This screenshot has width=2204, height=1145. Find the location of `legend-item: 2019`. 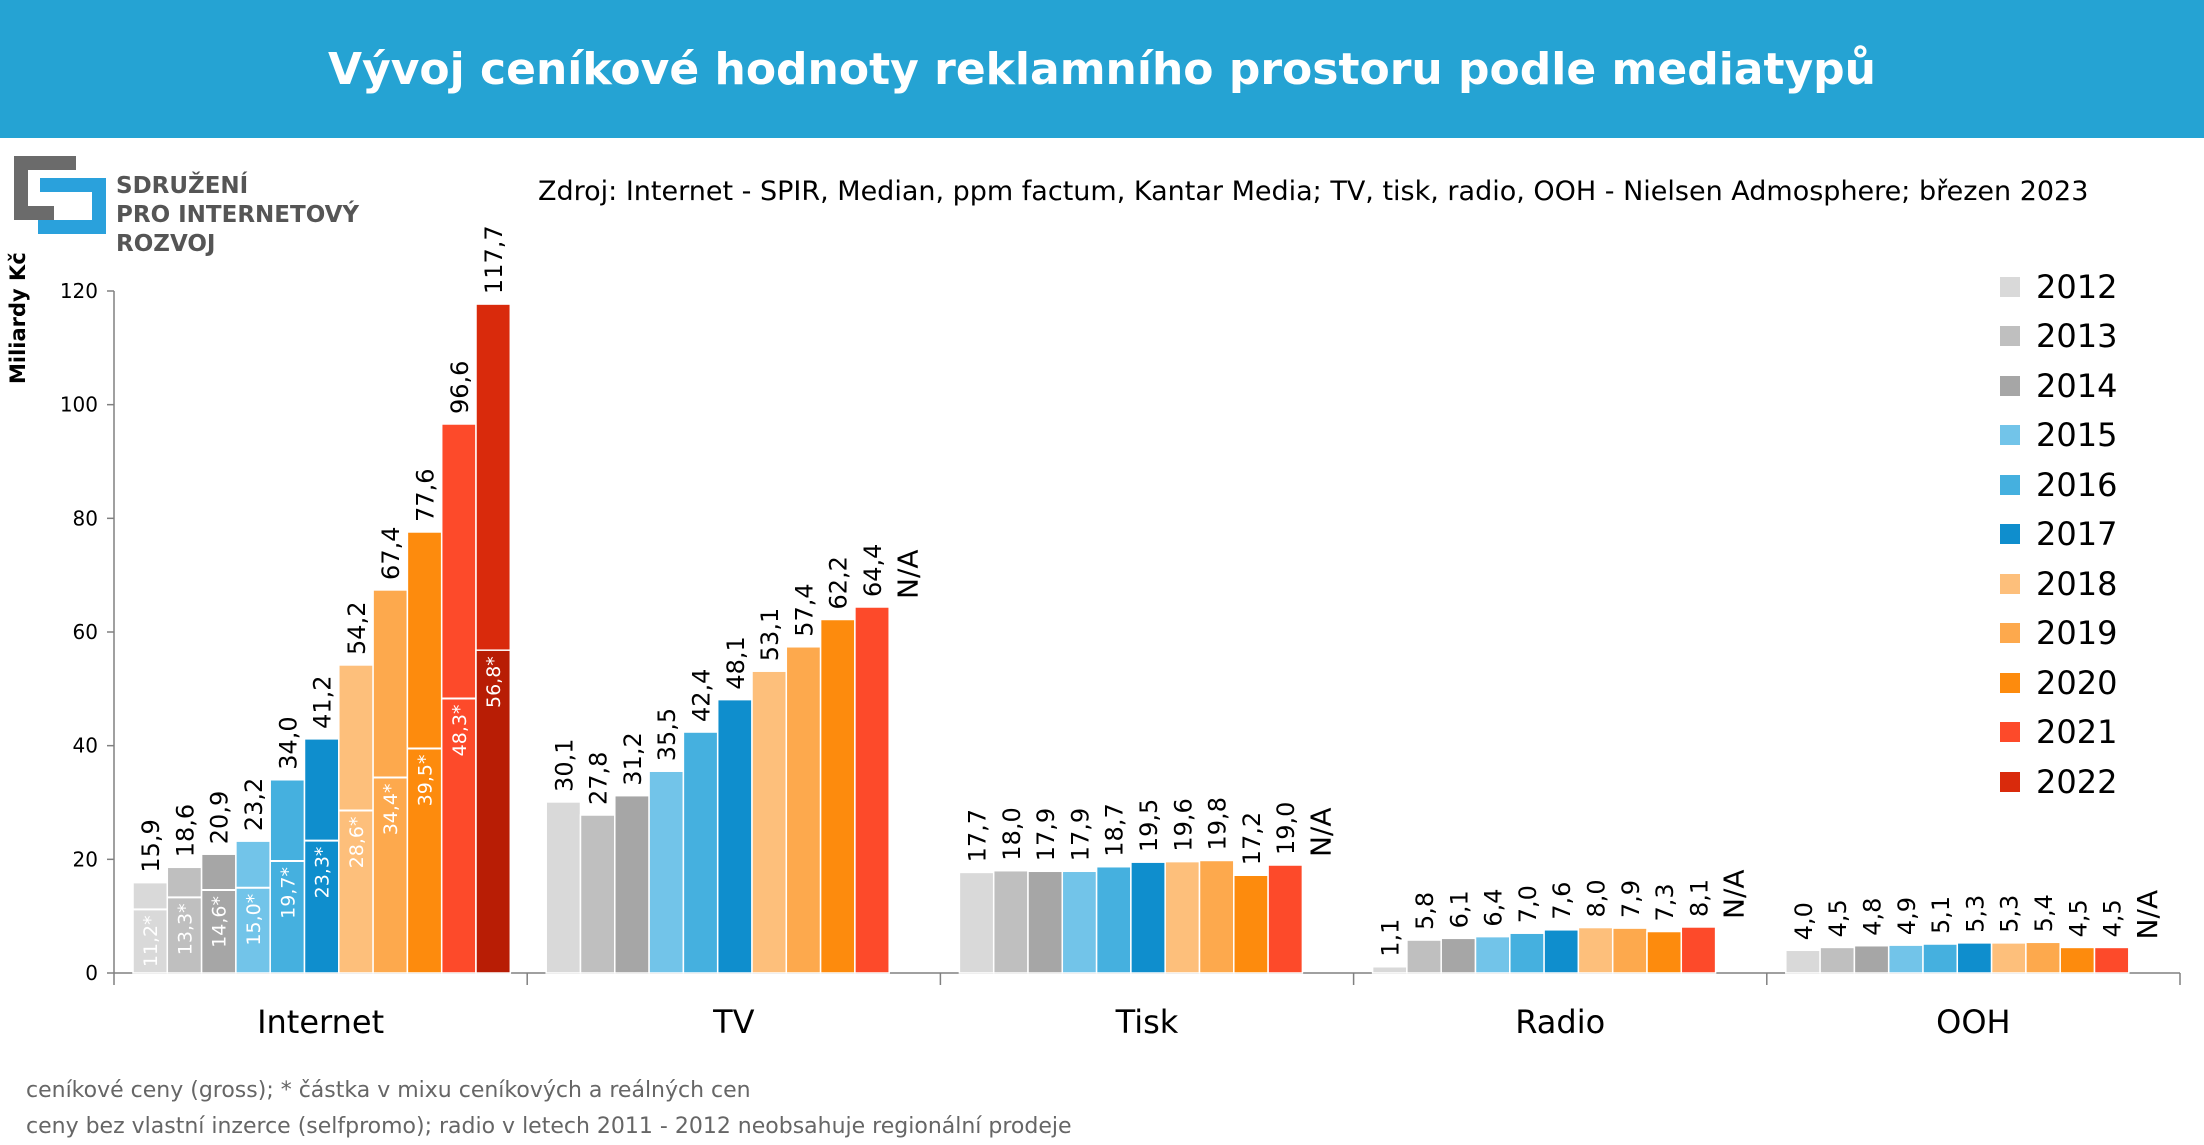

legend-item: 2019 is located at coordinates (2058, 634).